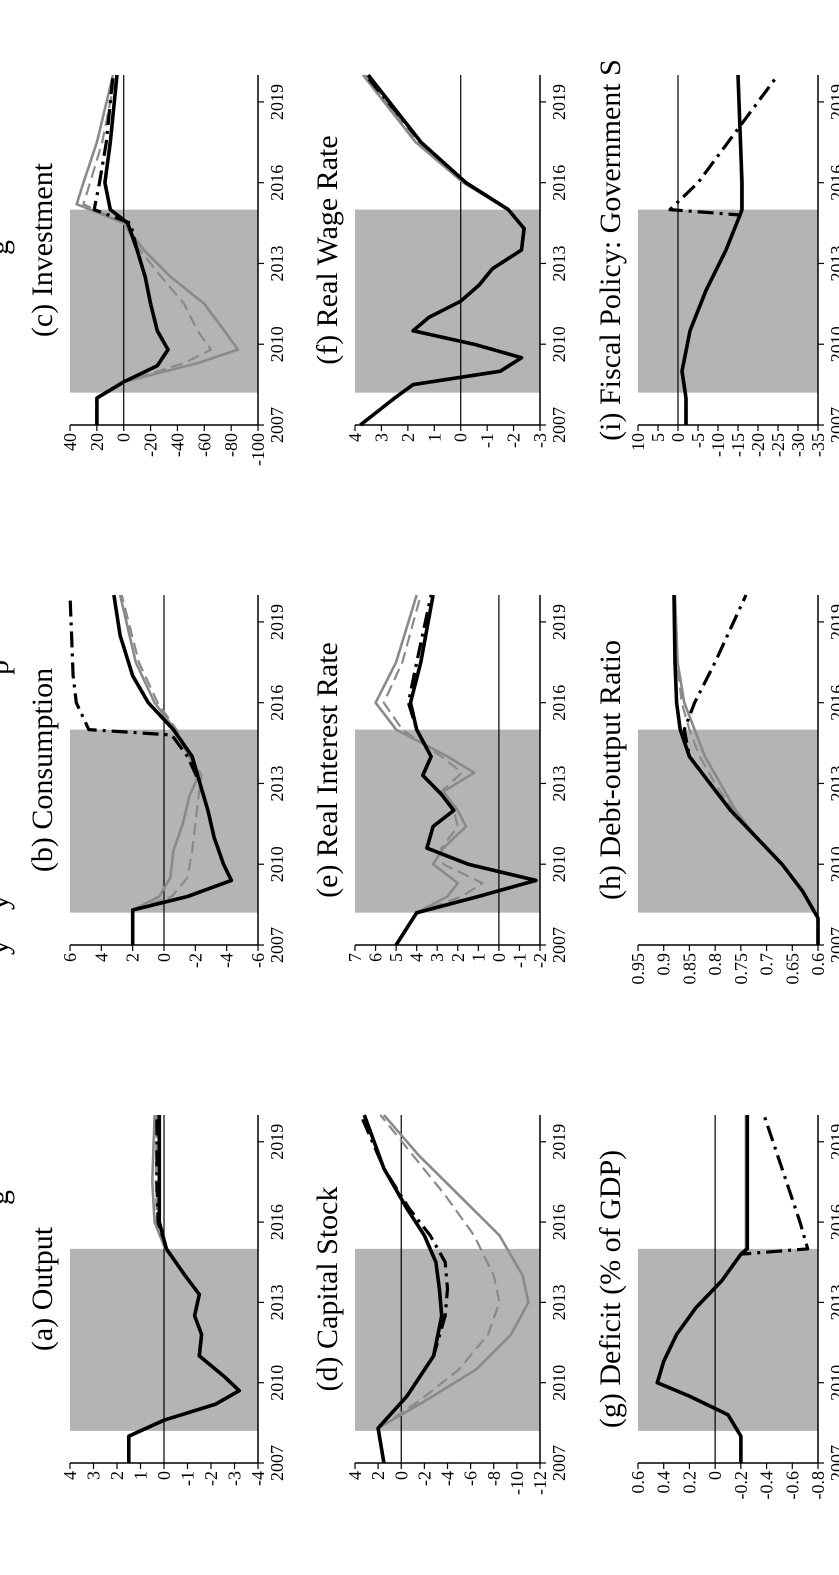 Image resolution: width=839 pixels, height=1575 pixels. I want to click on y-tick-label: -5, so click(698, 440).